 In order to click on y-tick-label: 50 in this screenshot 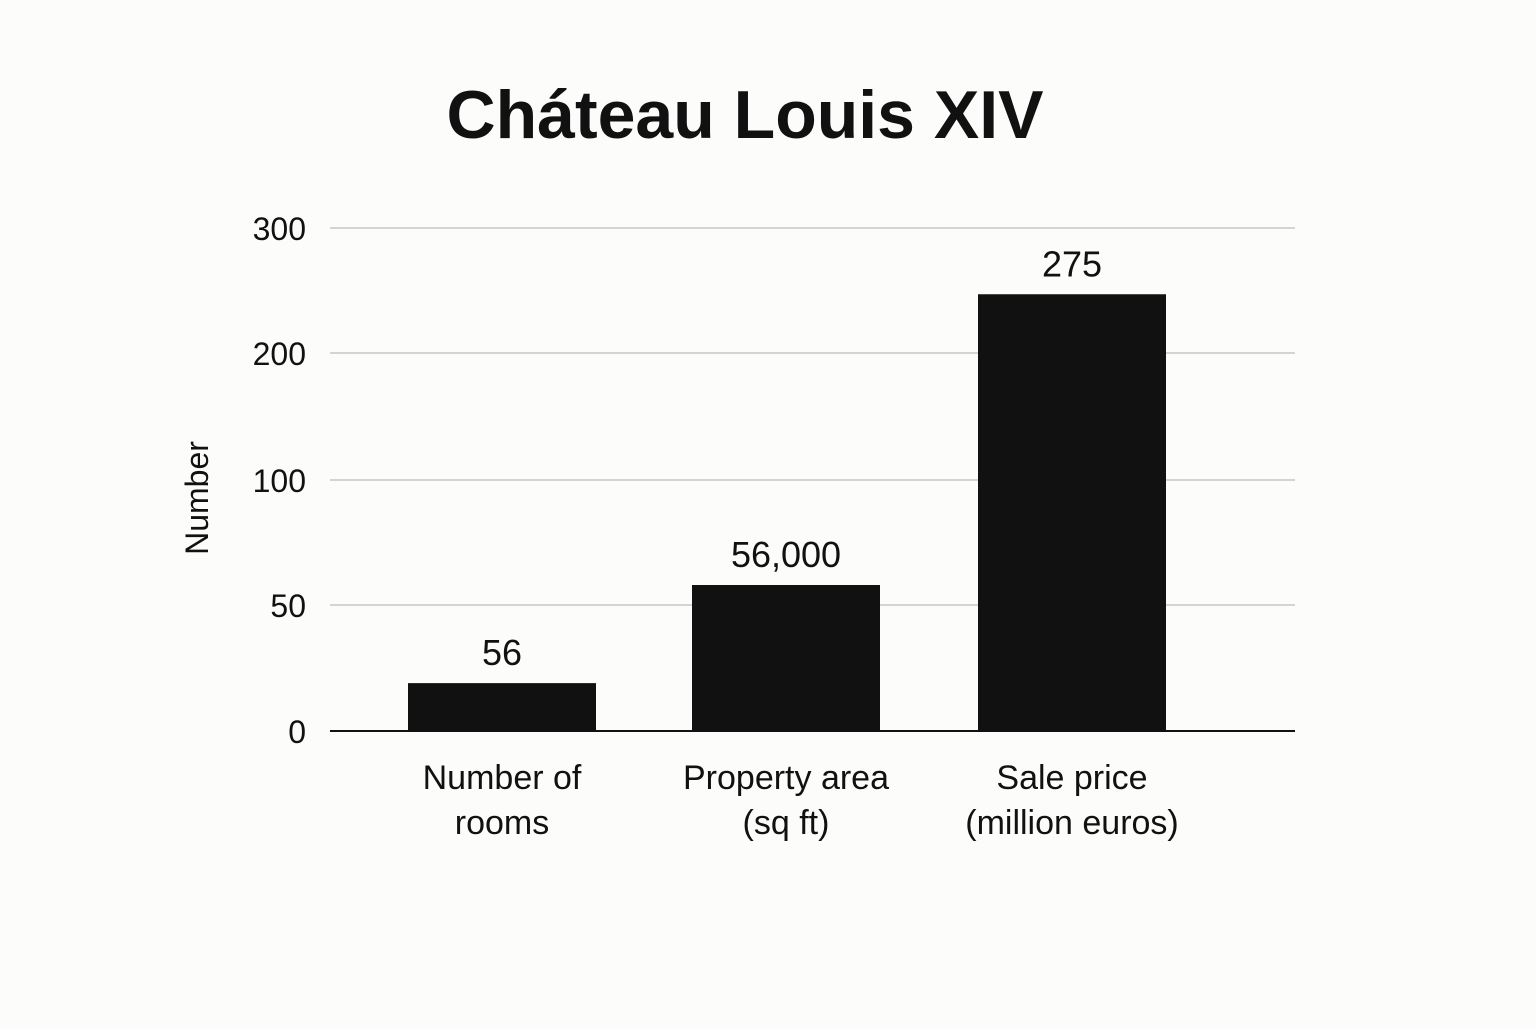, I will do `click(288, 606)`.